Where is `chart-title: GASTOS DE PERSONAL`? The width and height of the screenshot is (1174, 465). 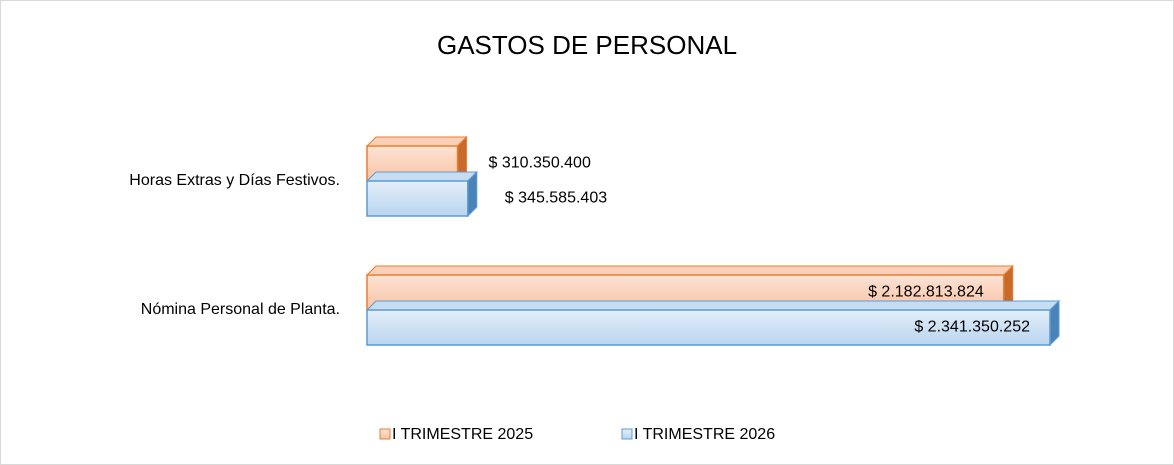 chart-title: GASTOS DE PERSONAL is located at coordinates (587, 45).